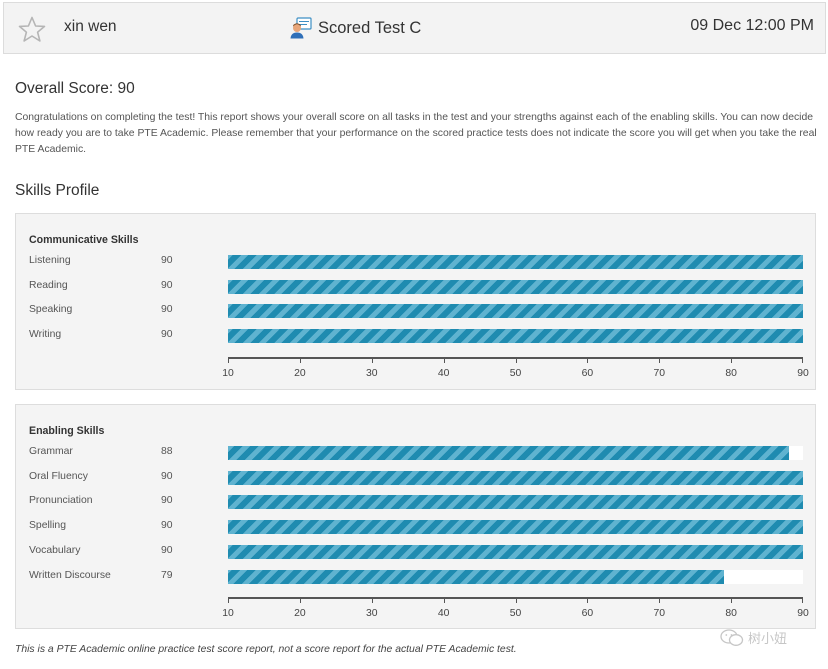  Describe the element at coordinates (32, 29) in the screenshot. I see `star-icon` at that location.